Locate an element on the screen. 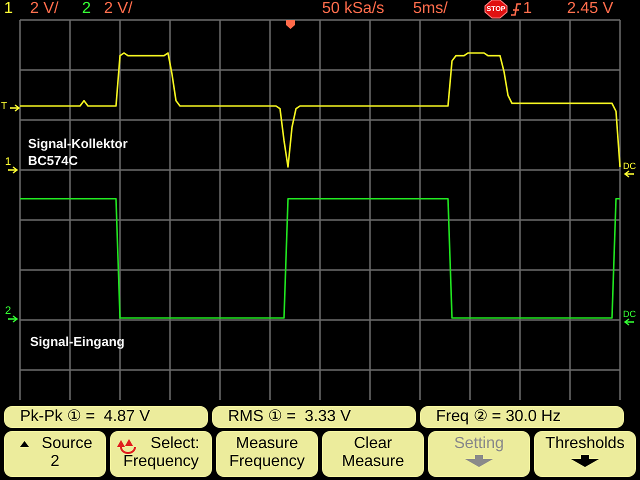  text: T is located at coordinates (4, 107).